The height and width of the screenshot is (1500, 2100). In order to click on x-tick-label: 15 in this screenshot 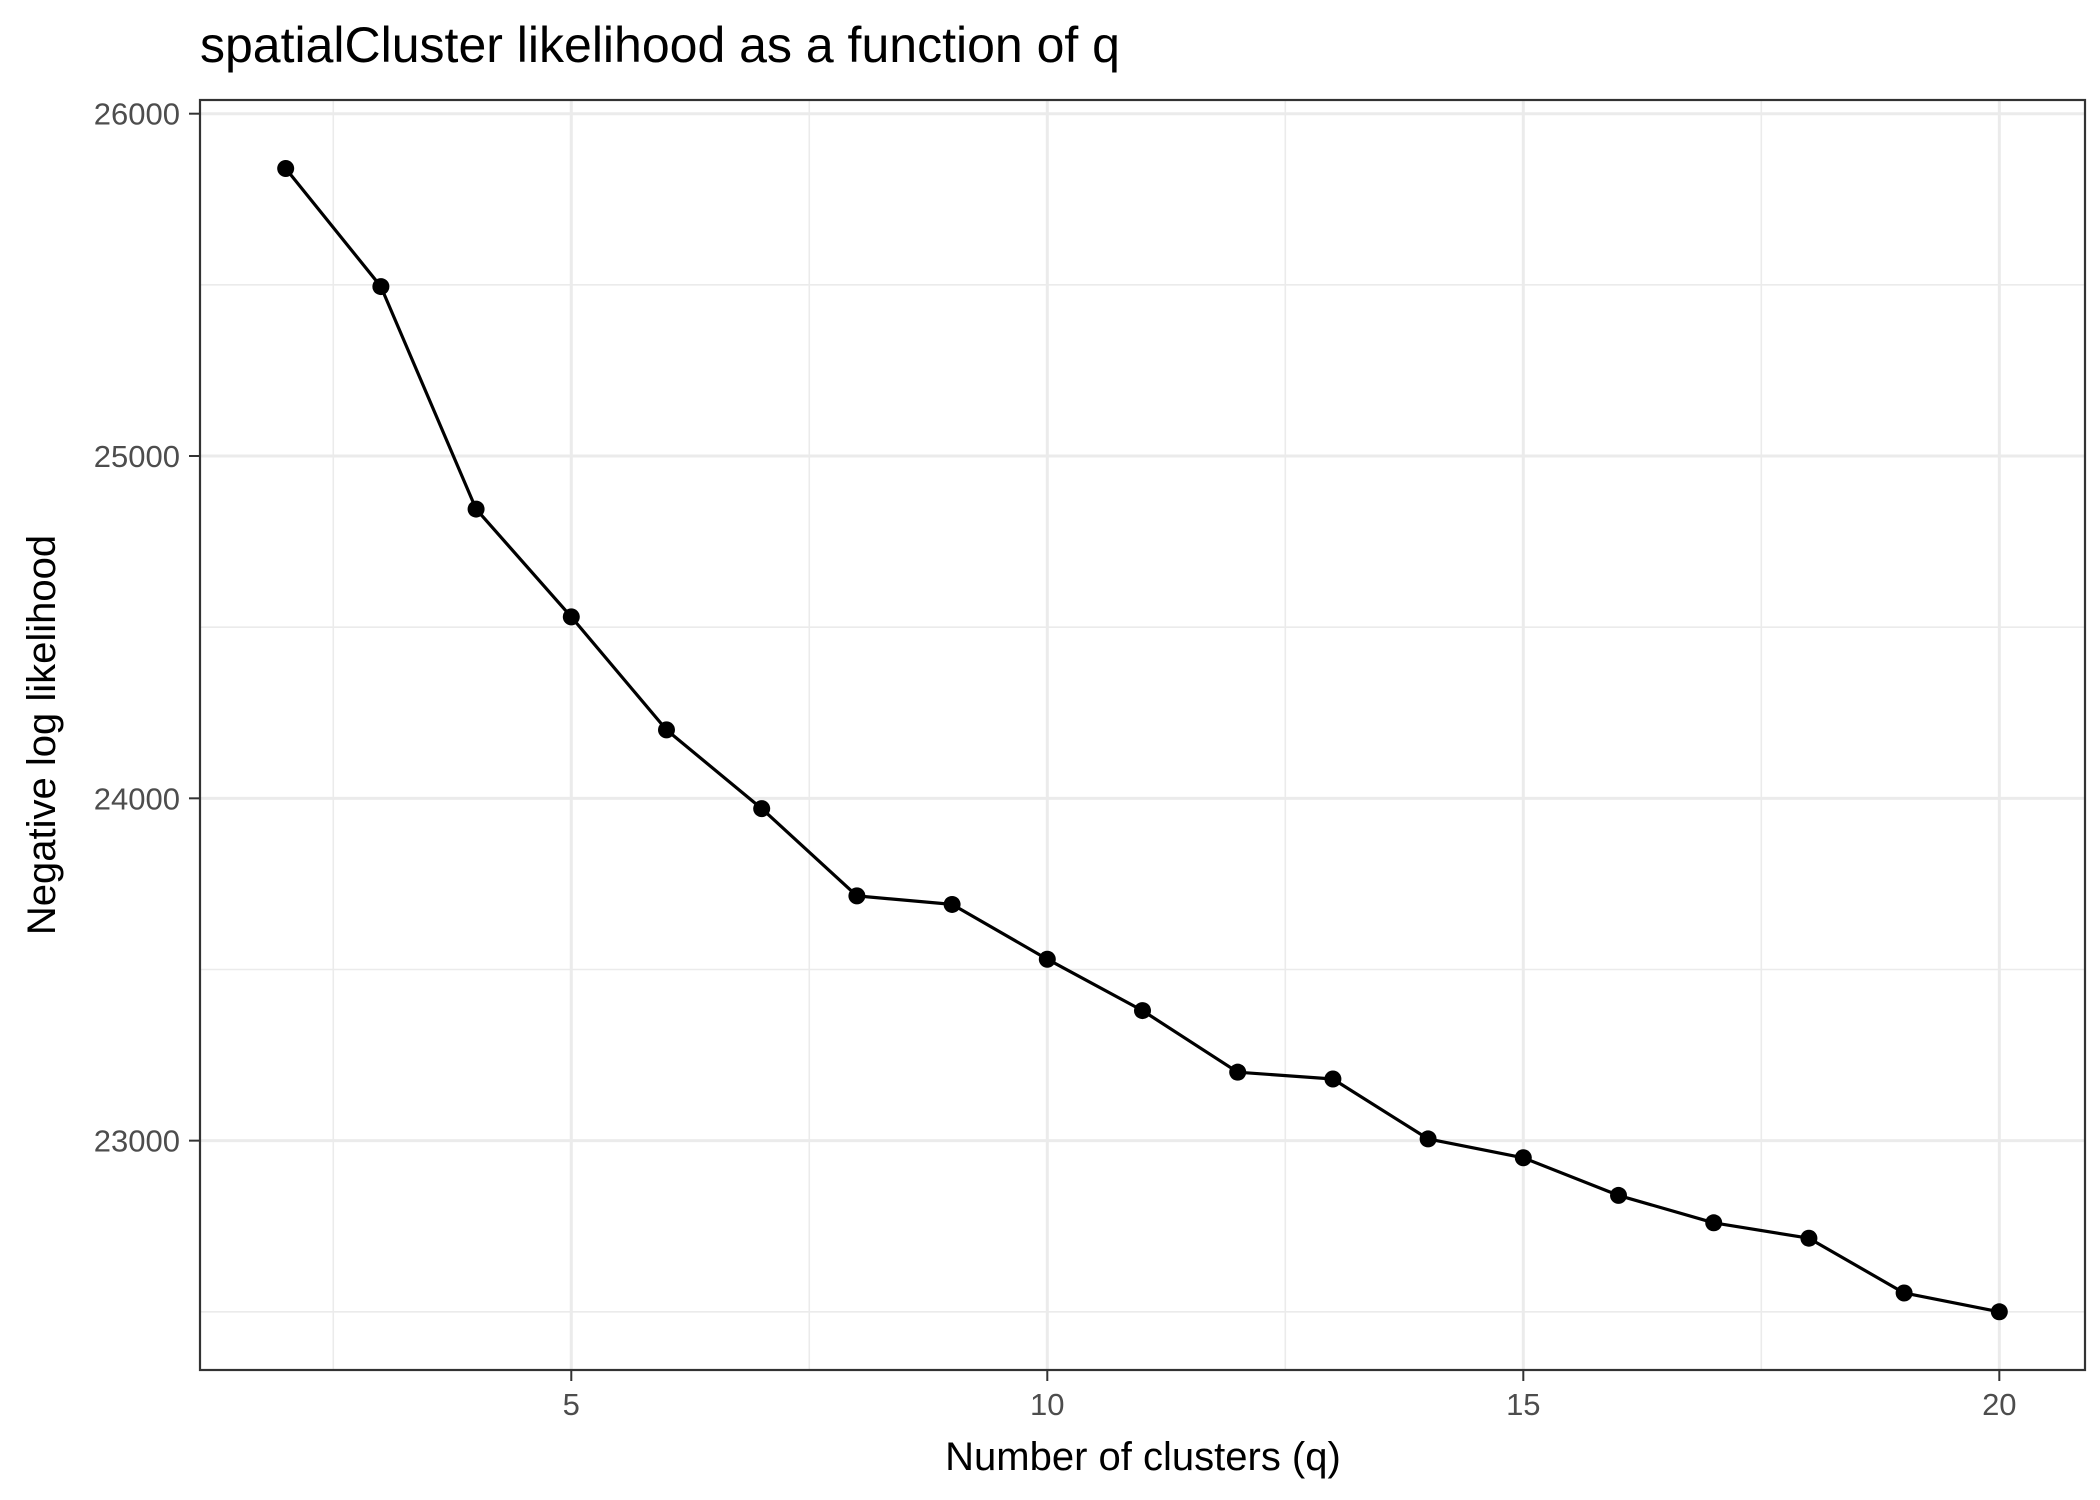, I will do `click(1523, 1404)`.